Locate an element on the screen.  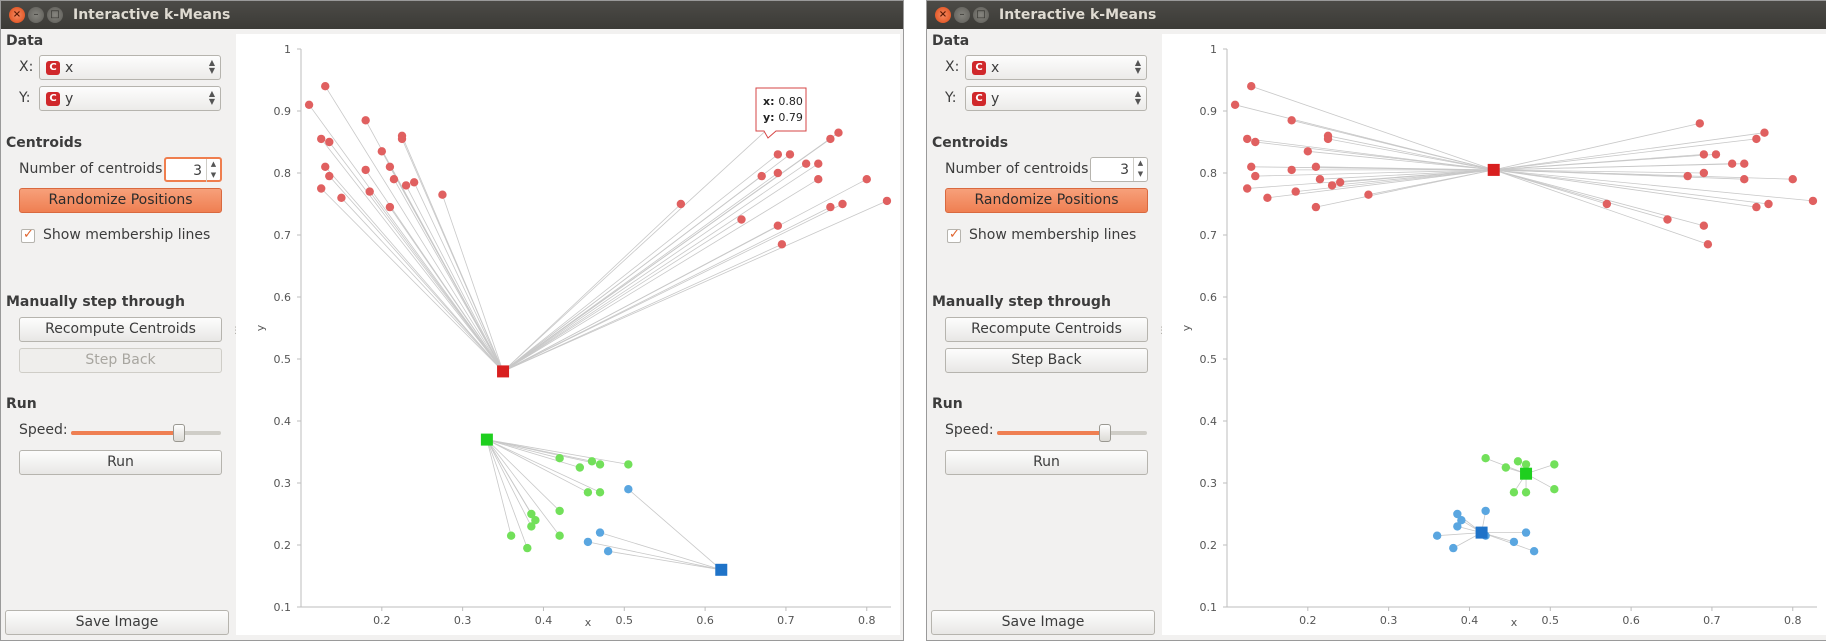
centroid-blue is located at coordinates (721, 569).